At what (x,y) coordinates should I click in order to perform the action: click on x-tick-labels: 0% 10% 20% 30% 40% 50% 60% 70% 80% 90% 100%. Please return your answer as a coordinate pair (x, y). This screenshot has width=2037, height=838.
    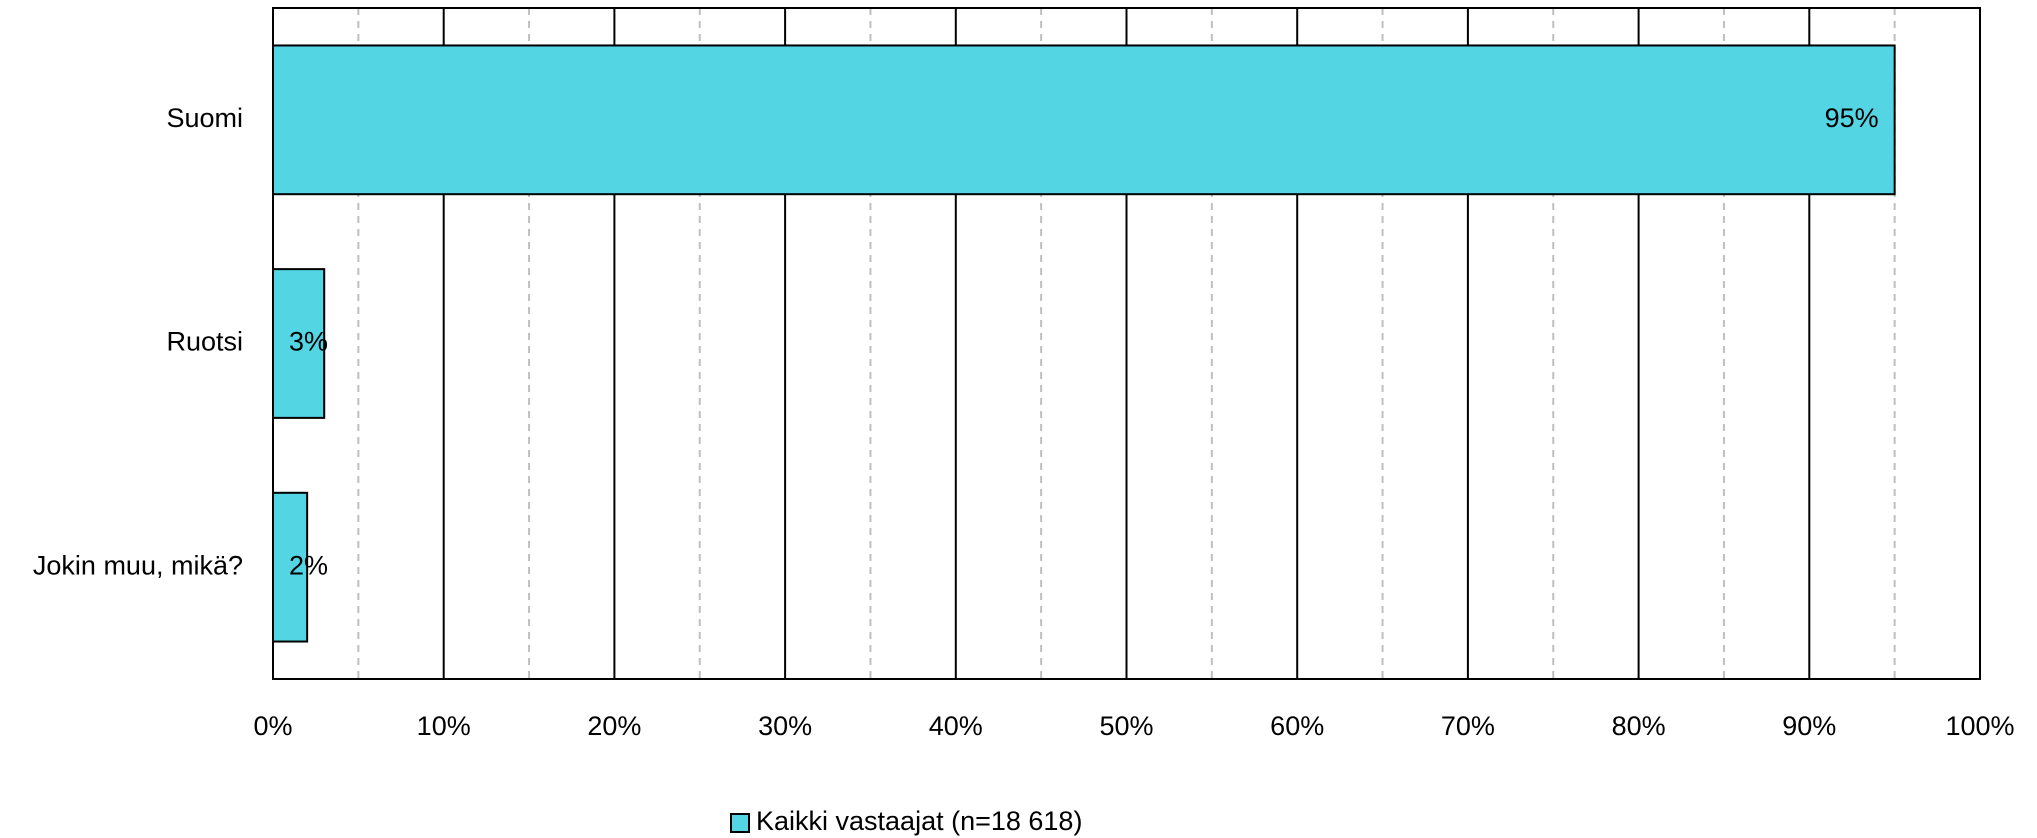
    Looking at the image, I should click on (1133, 726).